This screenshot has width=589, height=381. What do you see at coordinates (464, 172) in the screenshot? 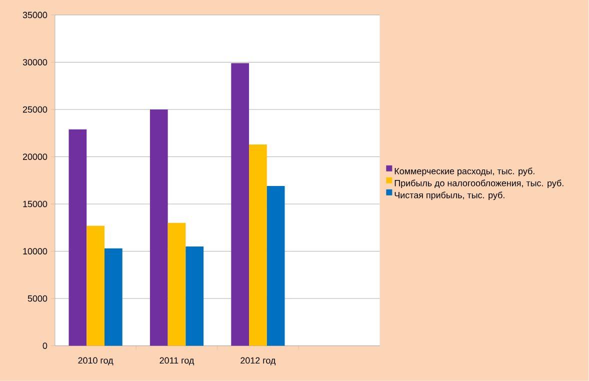
I see `legend-label: Коммерческие расходы, тыс. руб.` at bounding box center [464, 172].